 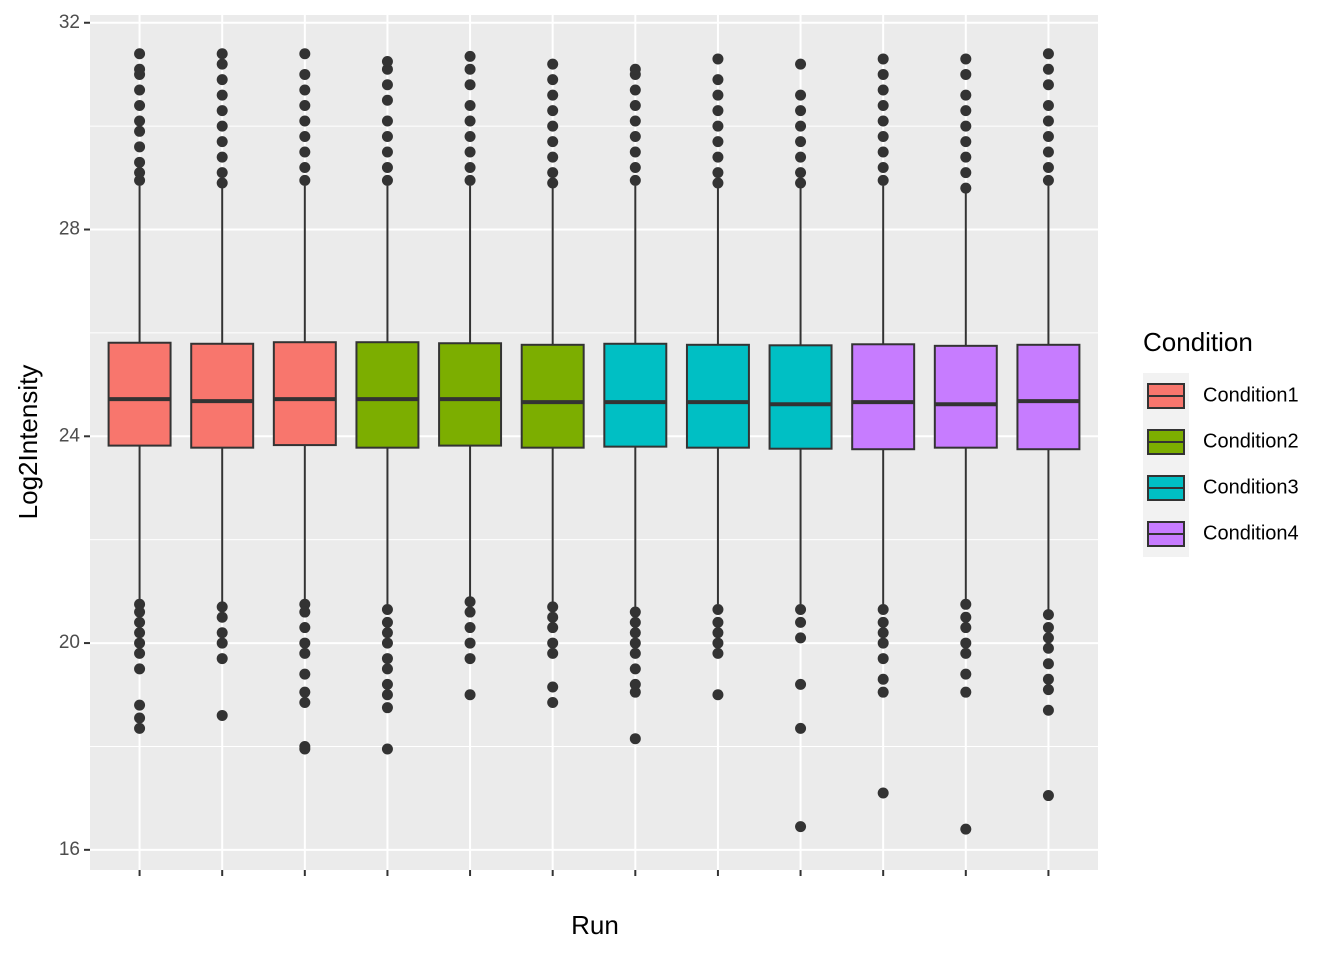 I want to click on legend-label: Condition3, so click(x=1251, y=487).